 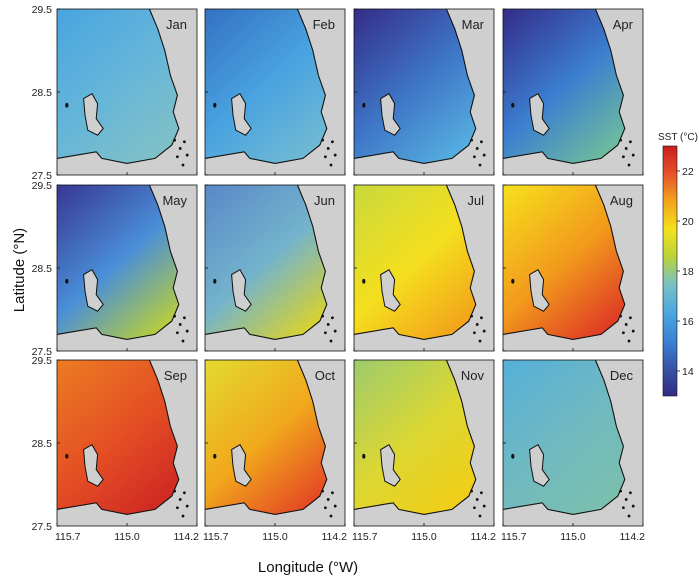 I want to click on map-panel-jun: Jun, so click(x=275, y=268).